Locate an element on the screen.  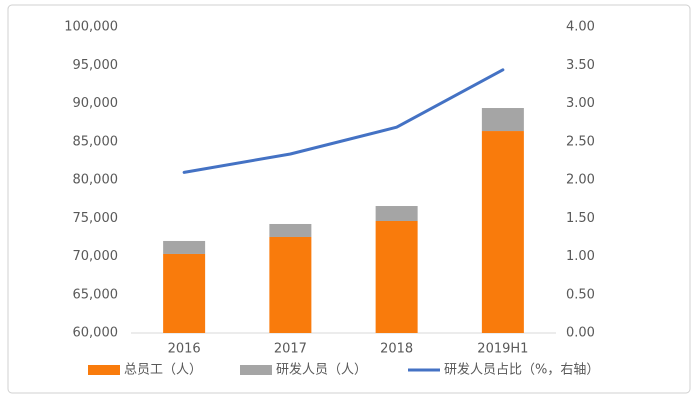
y2-tick-label: 0.50 is located at coordinates (580, 294).